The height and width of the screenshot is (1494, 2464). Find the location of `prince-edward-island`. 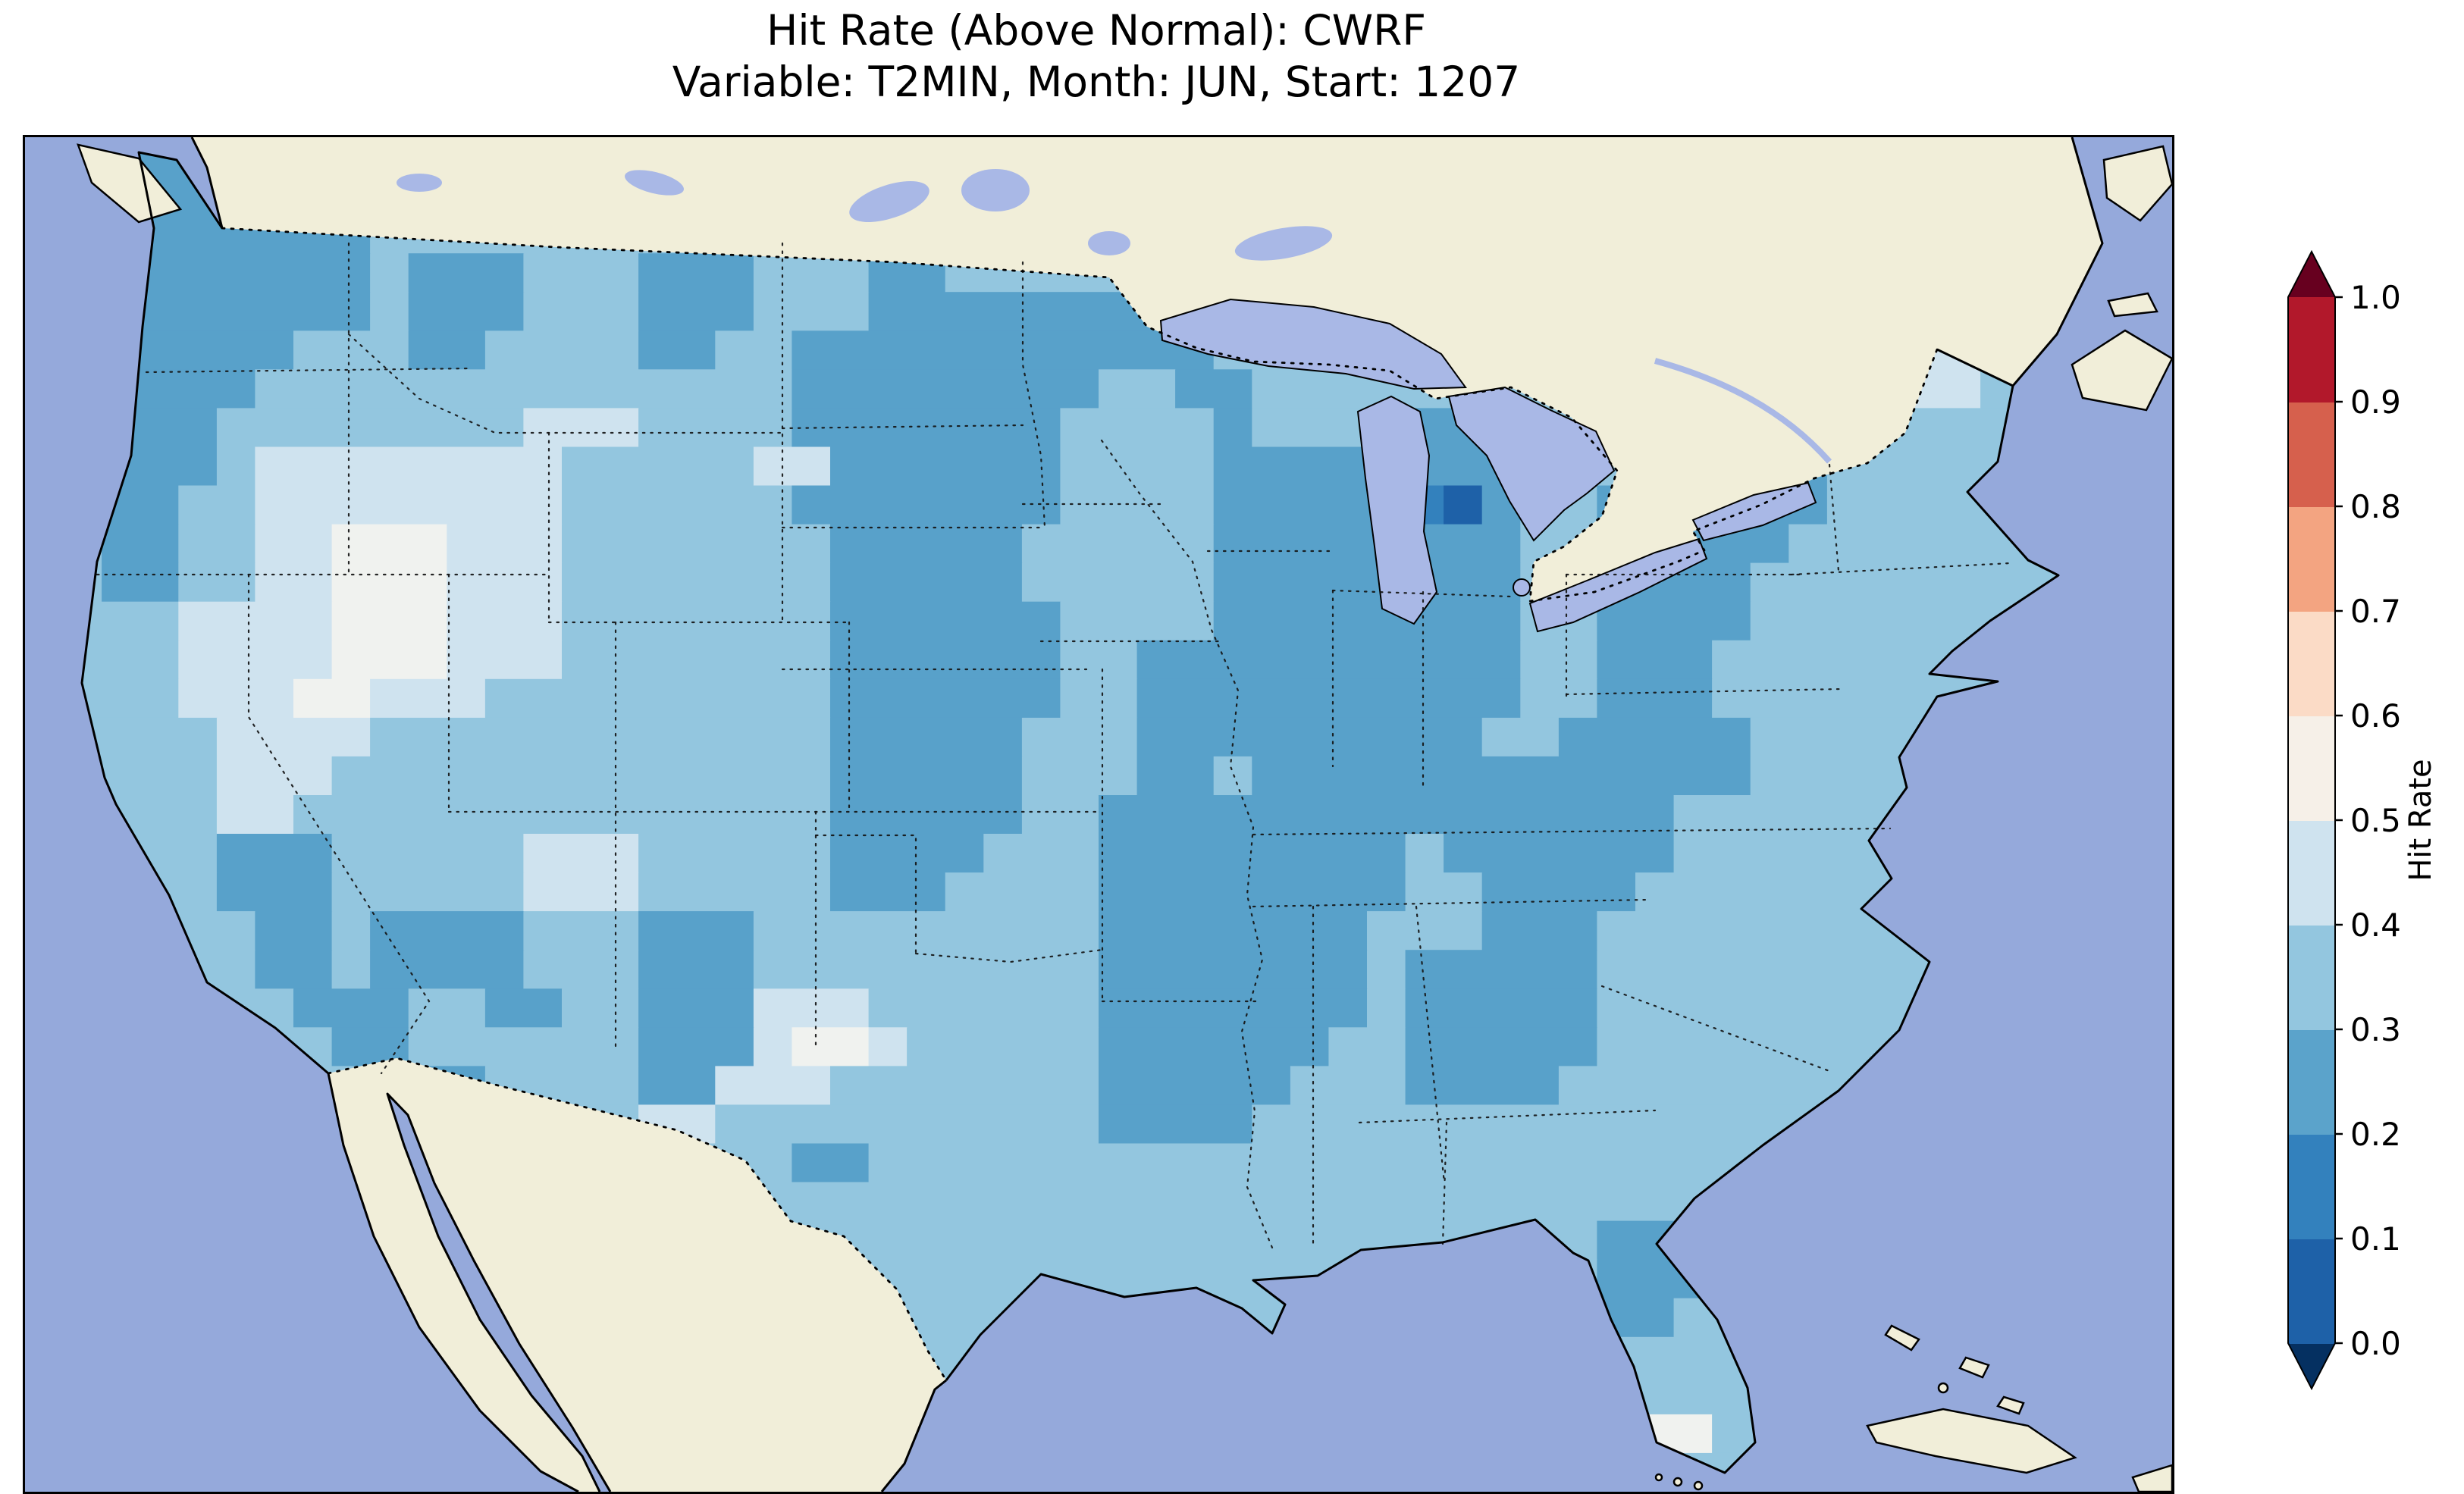

prince-edward-island is located at coordinates (2133, 305).